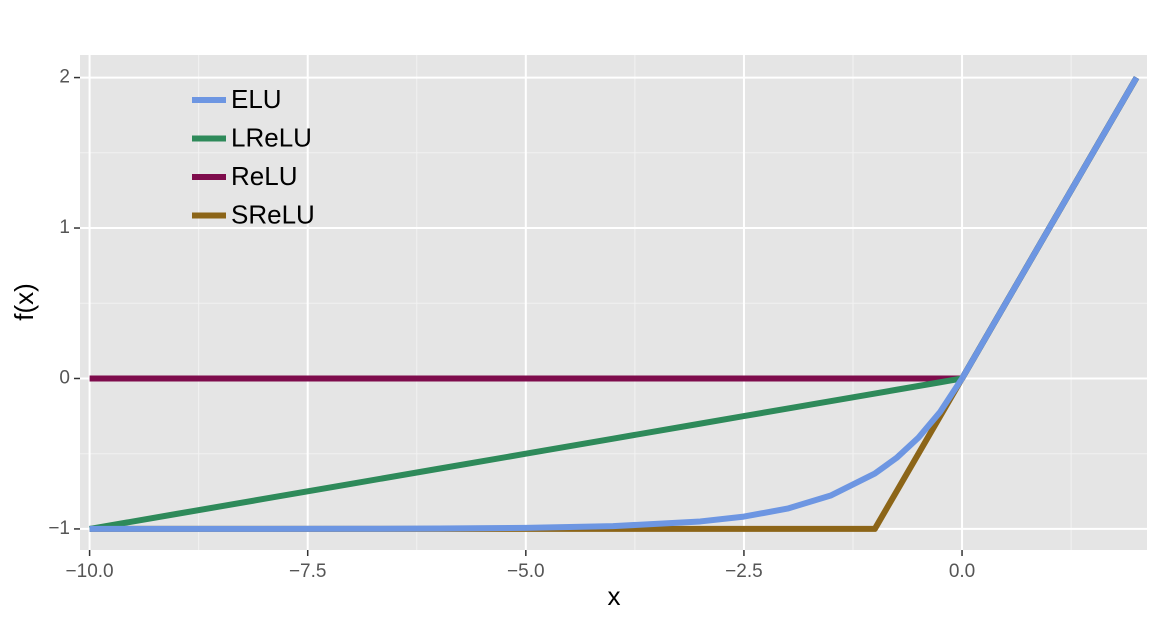  Describe the element at coordinates (273, 214) in the screenshot. I see `legend-label: SReLU` at that location.